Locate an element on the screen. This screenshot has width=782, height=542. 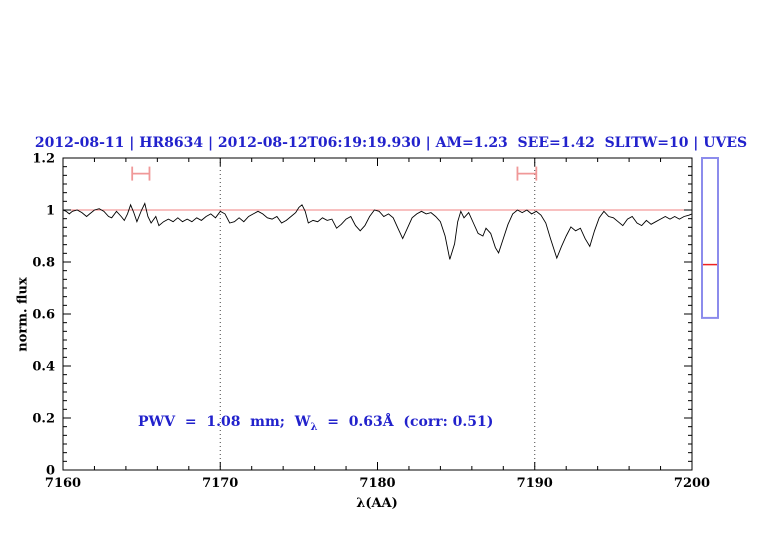
pwv-annotation-post: = 0.63Å (corr: 0.51) is located at coordinates (405, 422).